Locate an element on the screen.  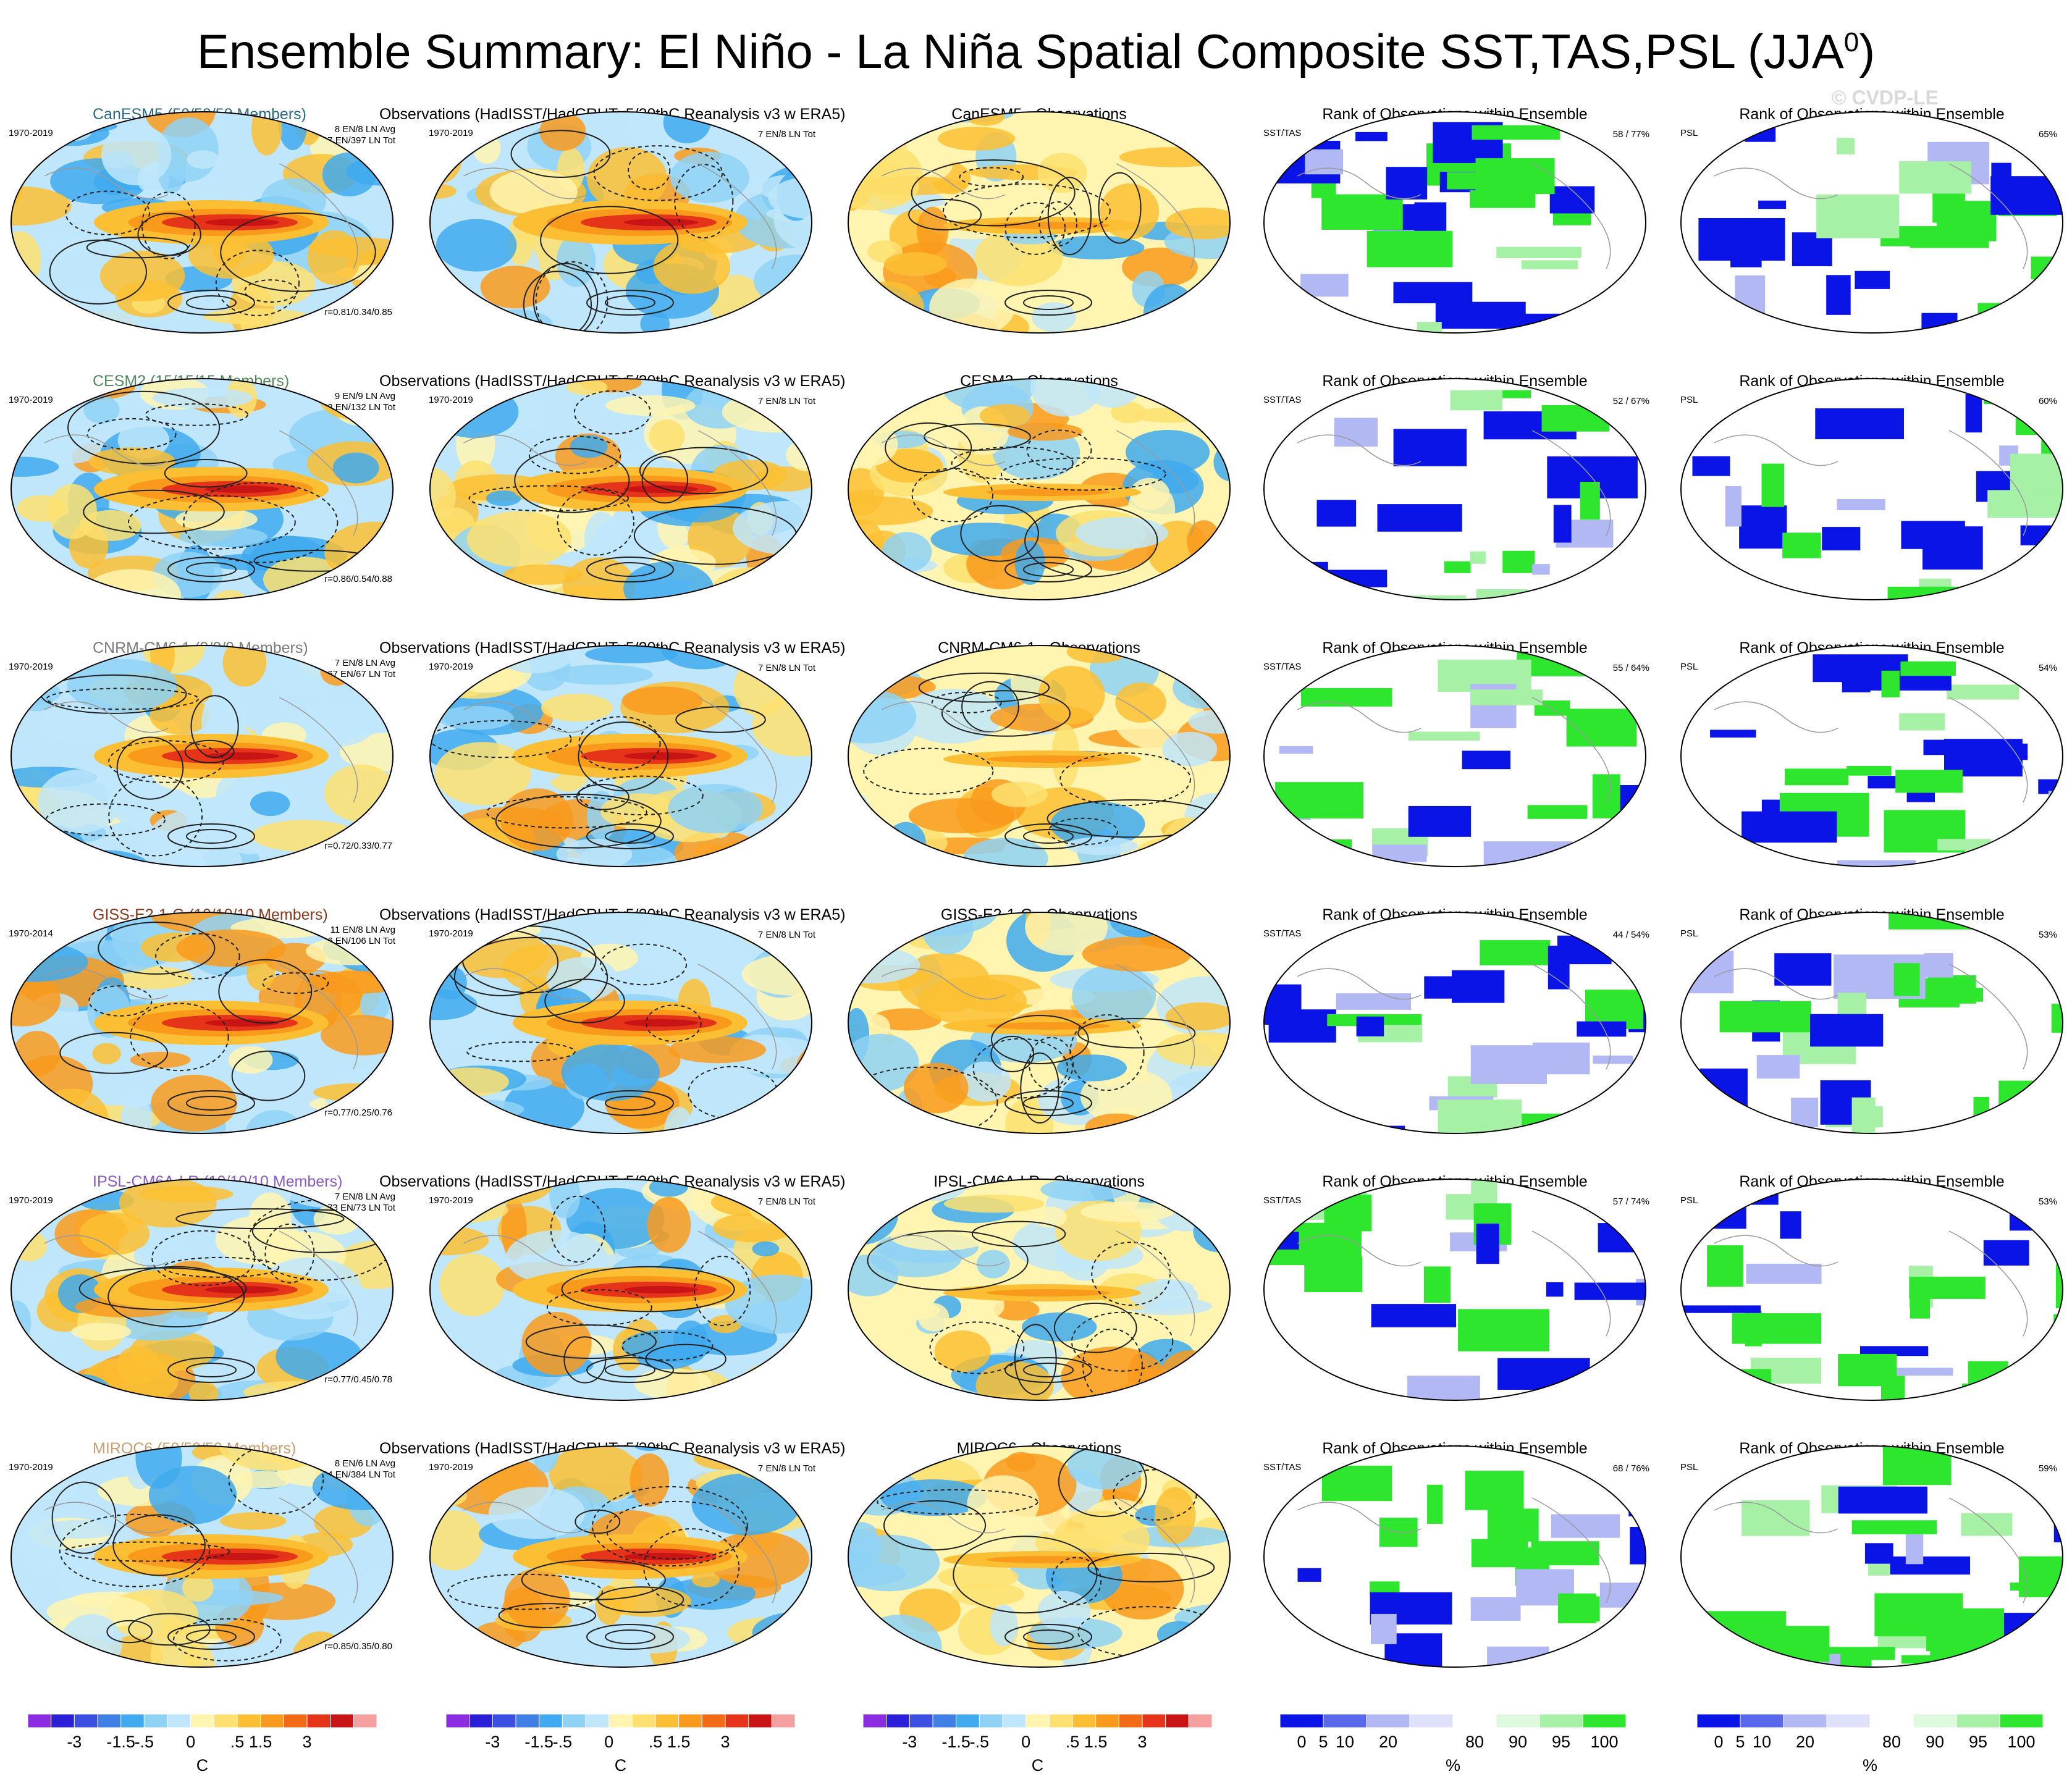
temp-colorbar-1-unit: C is located at coordinates (202, 1765).